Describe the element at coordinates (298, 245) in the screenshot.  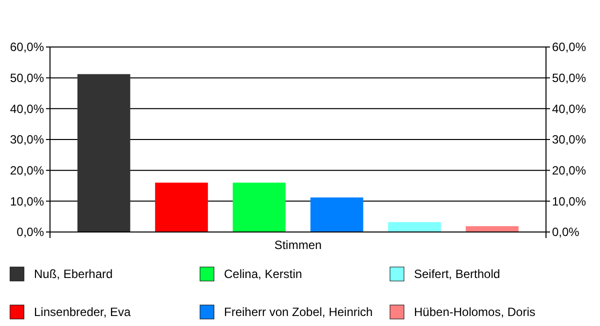
I see `x-tick-label: Stimmen` at that location.